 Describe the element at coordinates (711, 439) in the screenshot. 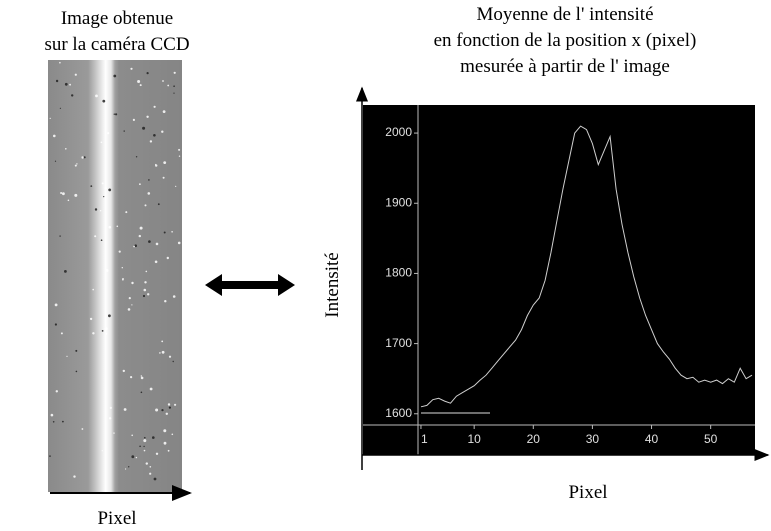

I see `x-tick-label: 50` at that location.